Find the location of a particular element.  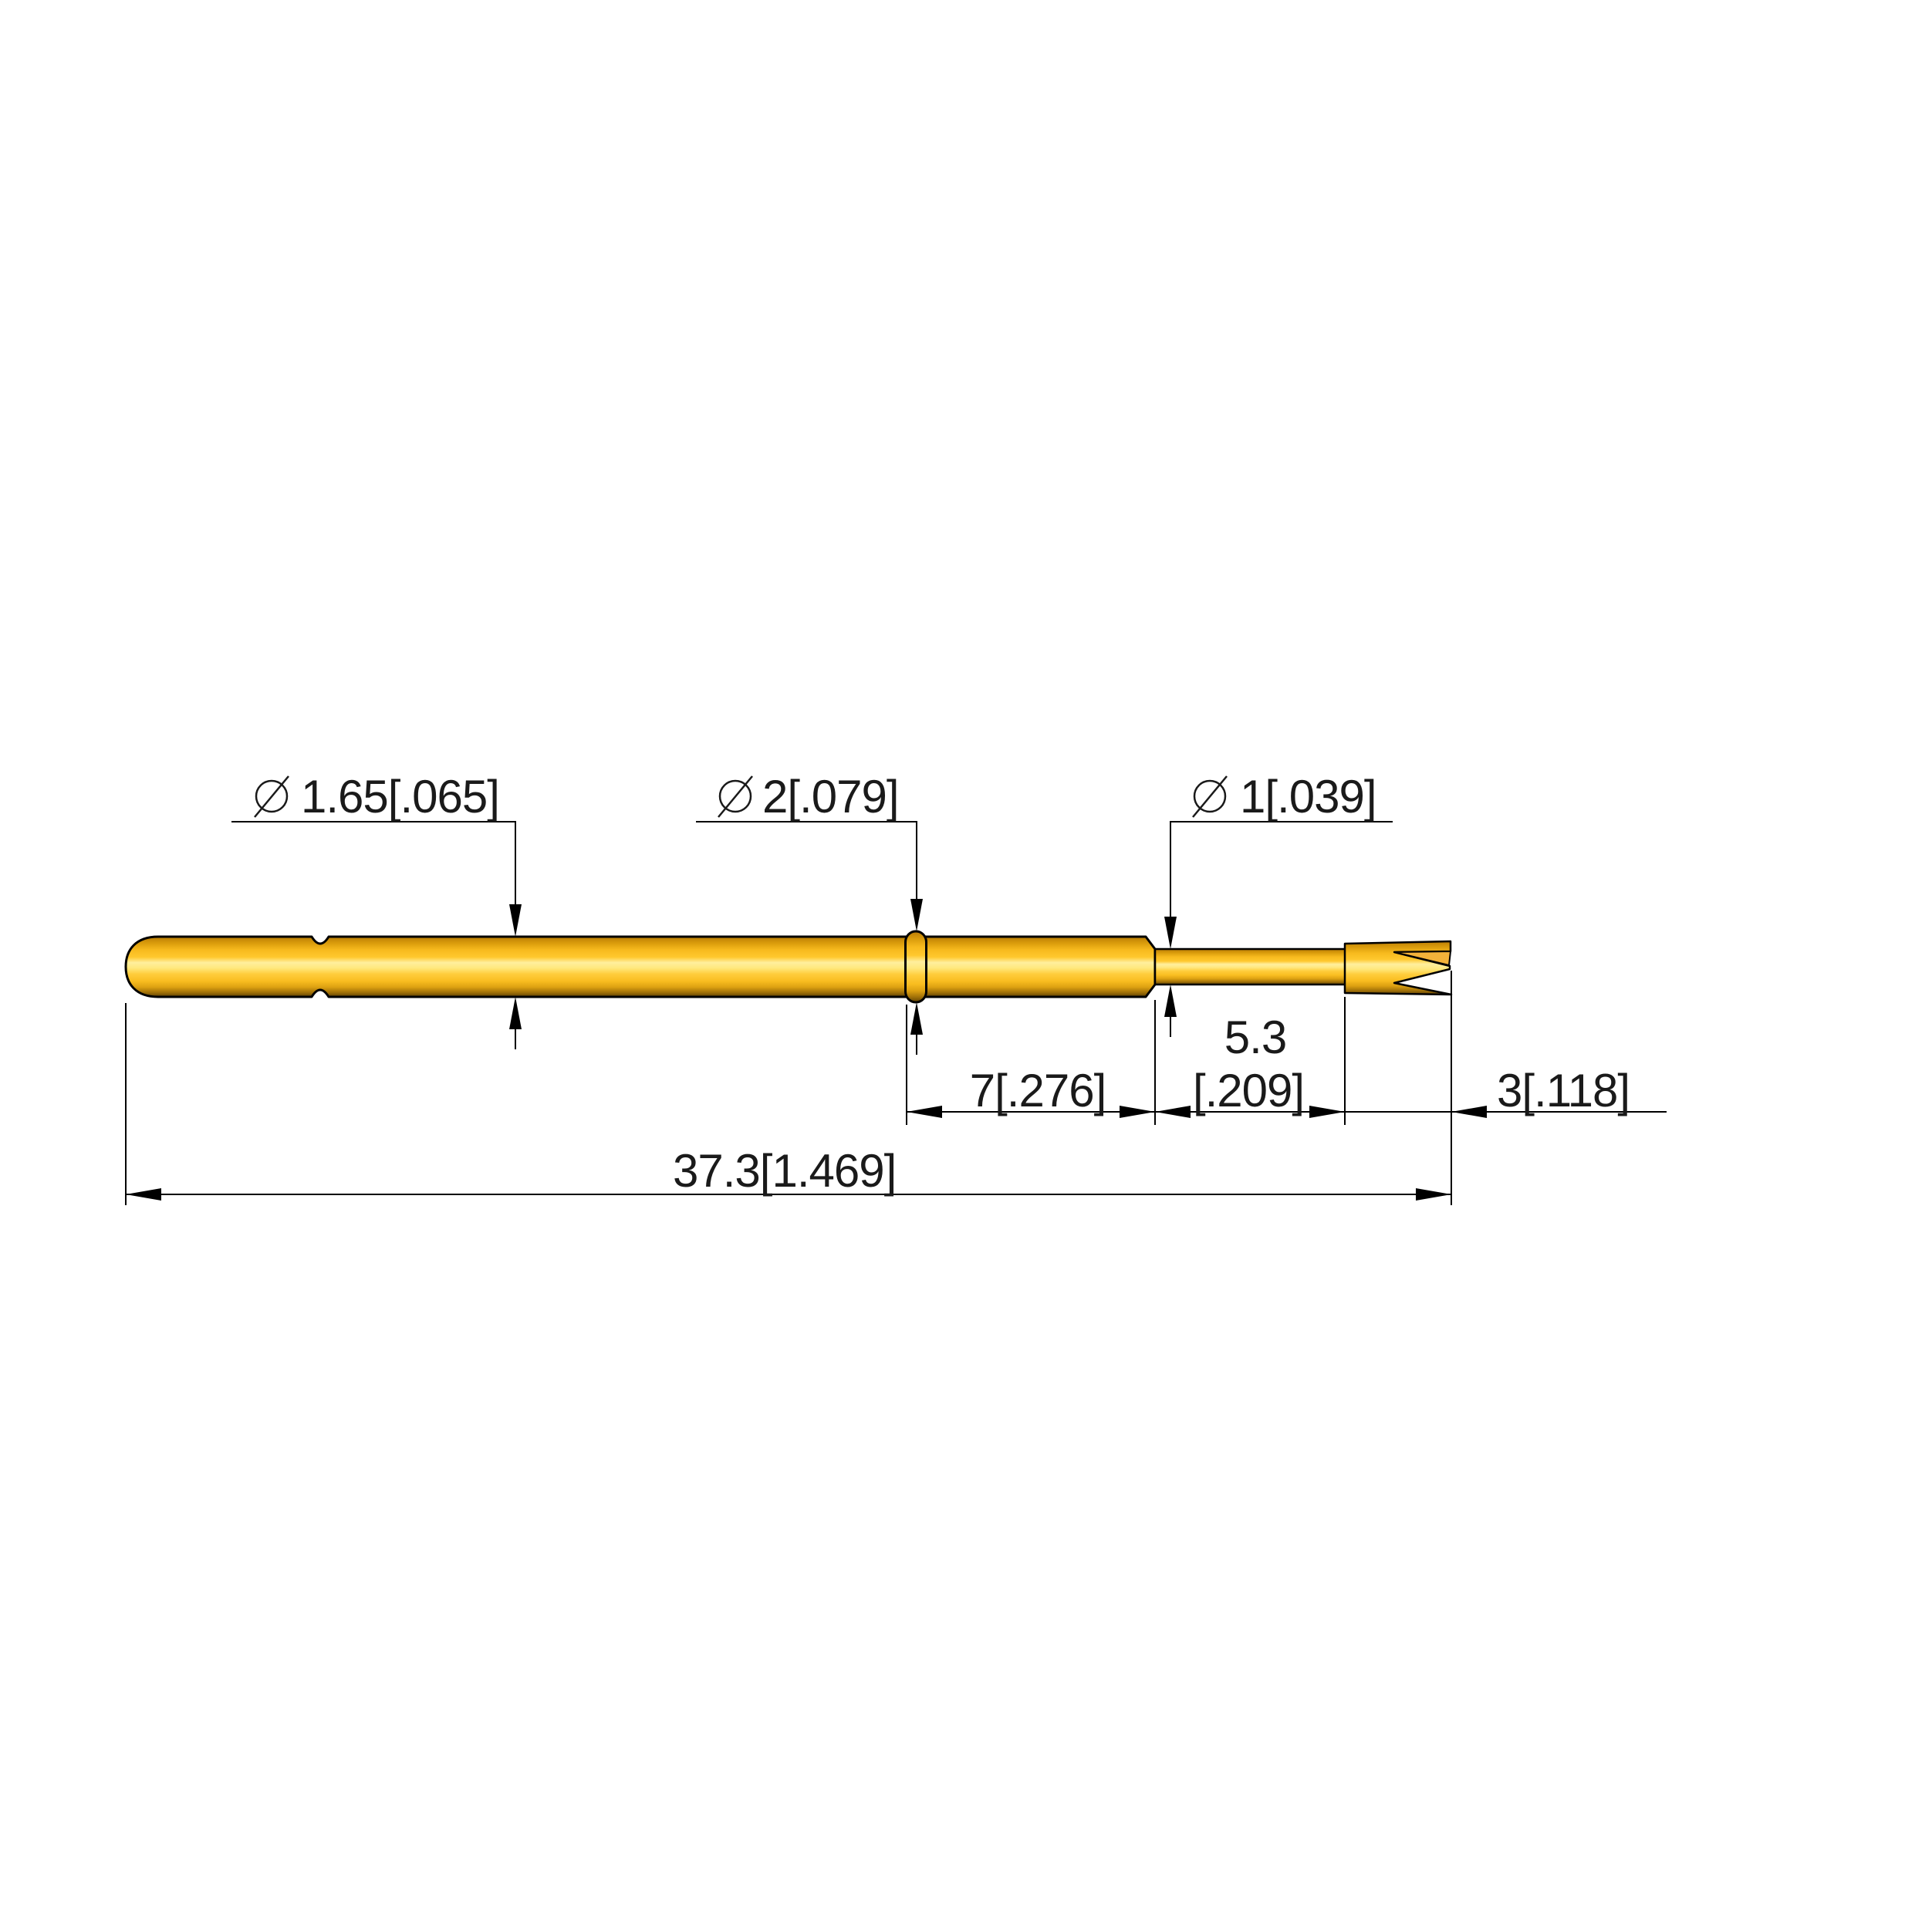

label-plunger-diameter: 1[.039] is located at coordinates (1308, 796).